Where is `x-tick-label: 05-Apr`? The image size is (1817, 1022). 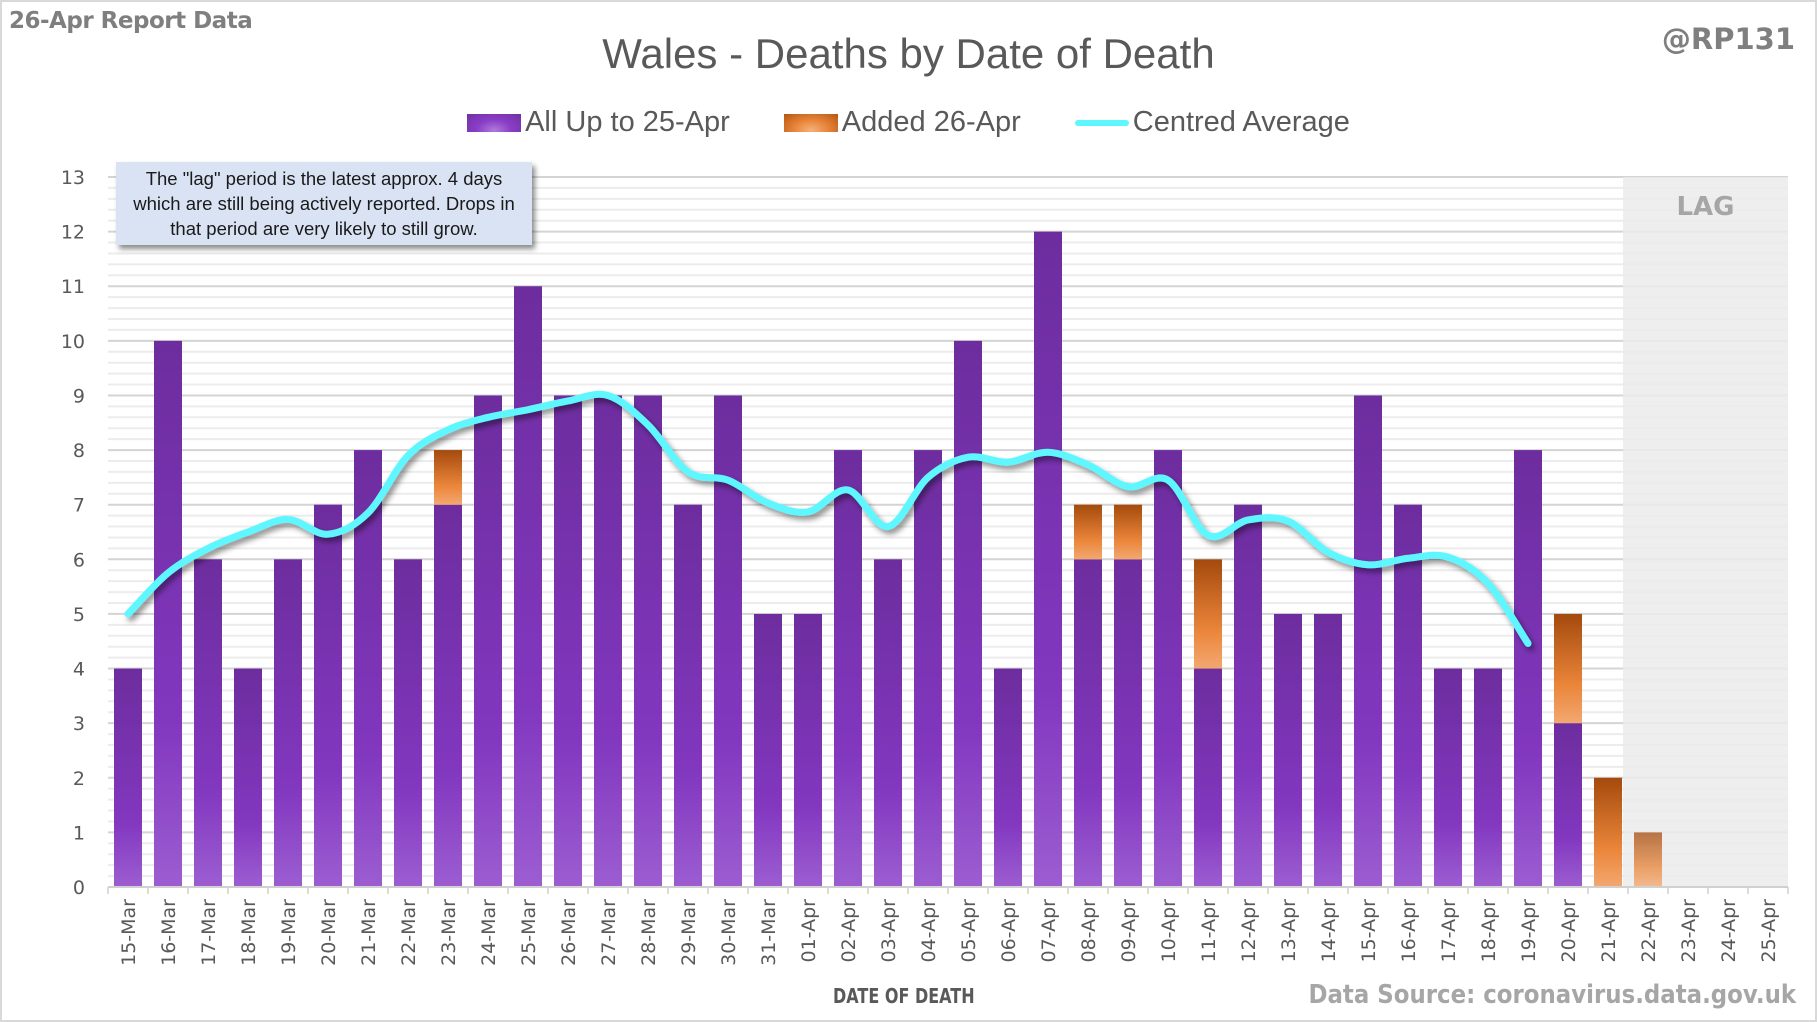
x-tick-label: 05-Apr is located at coordinates (969, 931).